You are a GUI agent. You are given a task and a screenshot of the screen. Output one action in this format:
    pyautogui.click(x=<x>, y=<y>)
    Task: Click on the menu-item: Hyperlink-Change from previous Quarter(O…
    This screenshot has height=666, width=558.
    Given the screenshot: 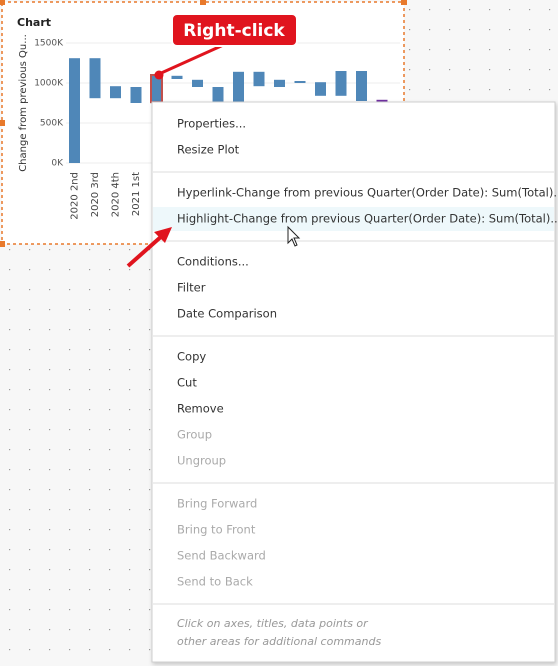 What is the action you would take?
    pyautogui.click(x=367, y=193)
    